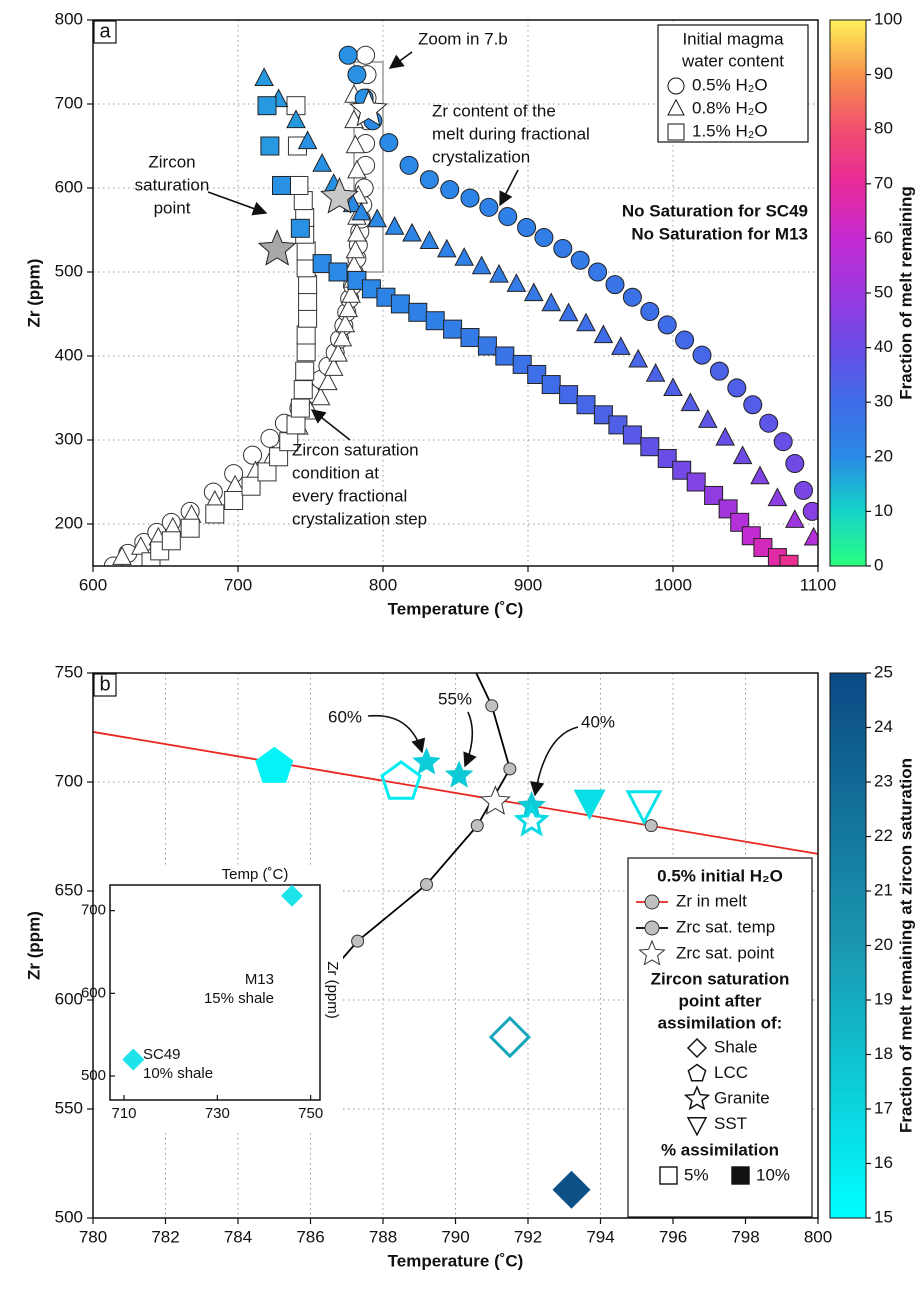 Image resolution: width=921 pixels, height=1295 pixels. Describe the element at coordinates (455, 698) in the screenshot. I see `annotation: 55%` at that location.